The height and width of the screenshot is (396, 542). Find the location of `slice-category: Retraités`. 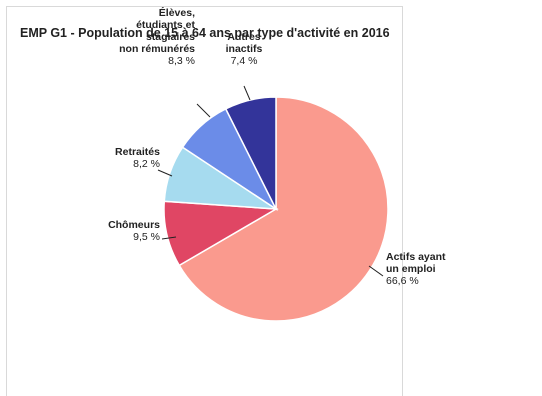

slice-category: Retraités is located at coordinates (137, 152).